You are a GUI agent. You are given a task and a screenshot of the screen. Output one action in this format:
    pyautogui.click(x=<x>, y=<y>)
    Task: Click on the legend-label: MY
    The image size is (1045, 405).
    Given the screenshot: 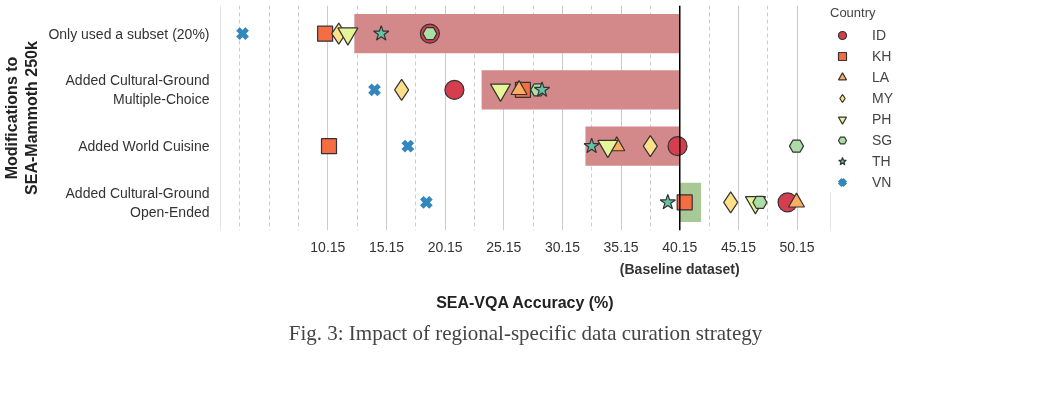 What is the action you would take?
    pyautogui.click(x=882, y=98)
    